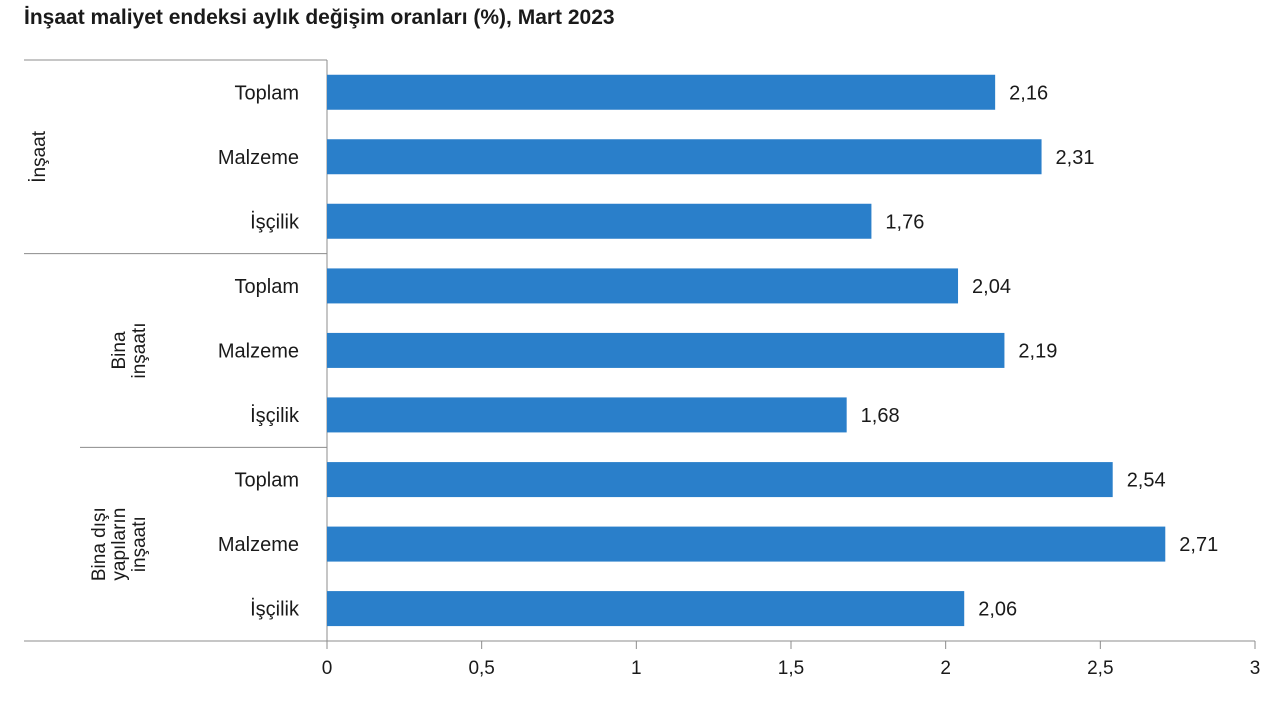  I want to click on x-tick-label: 2,5, so click(1100, 668).